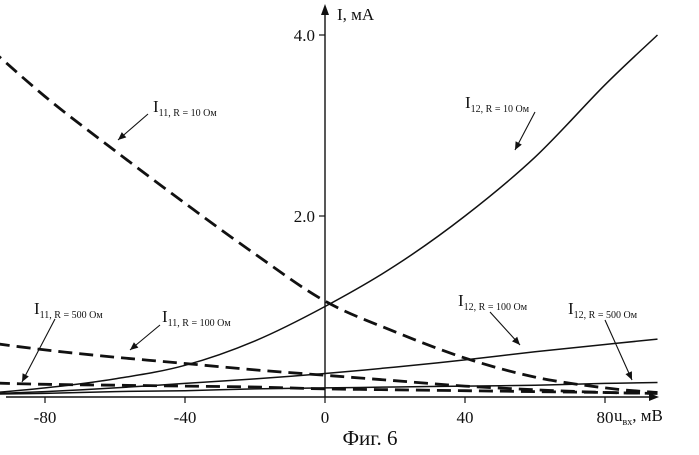  I want to click on figure-caption: Фиг. 6, so click(369, 438).